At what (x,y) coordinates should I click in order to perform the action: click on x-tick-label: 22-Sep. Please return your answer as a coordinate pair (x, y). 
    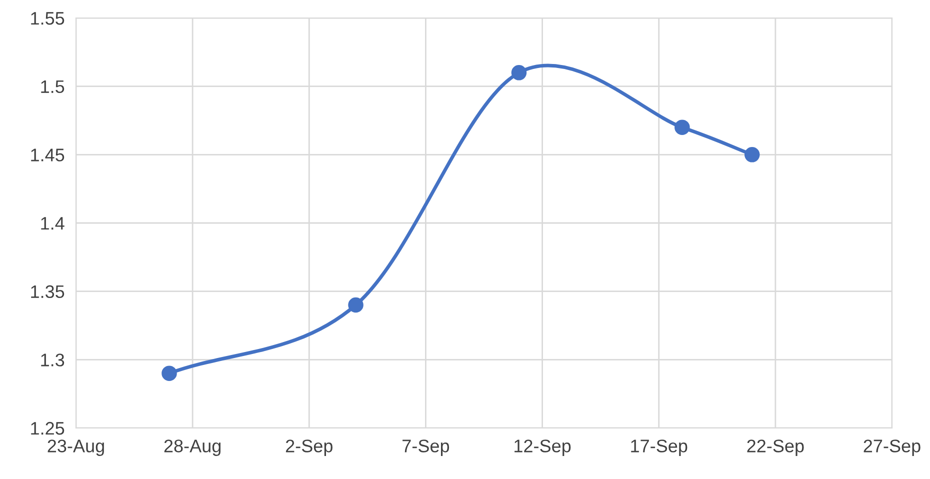
    Looking at the image, I should click on (775, 448).